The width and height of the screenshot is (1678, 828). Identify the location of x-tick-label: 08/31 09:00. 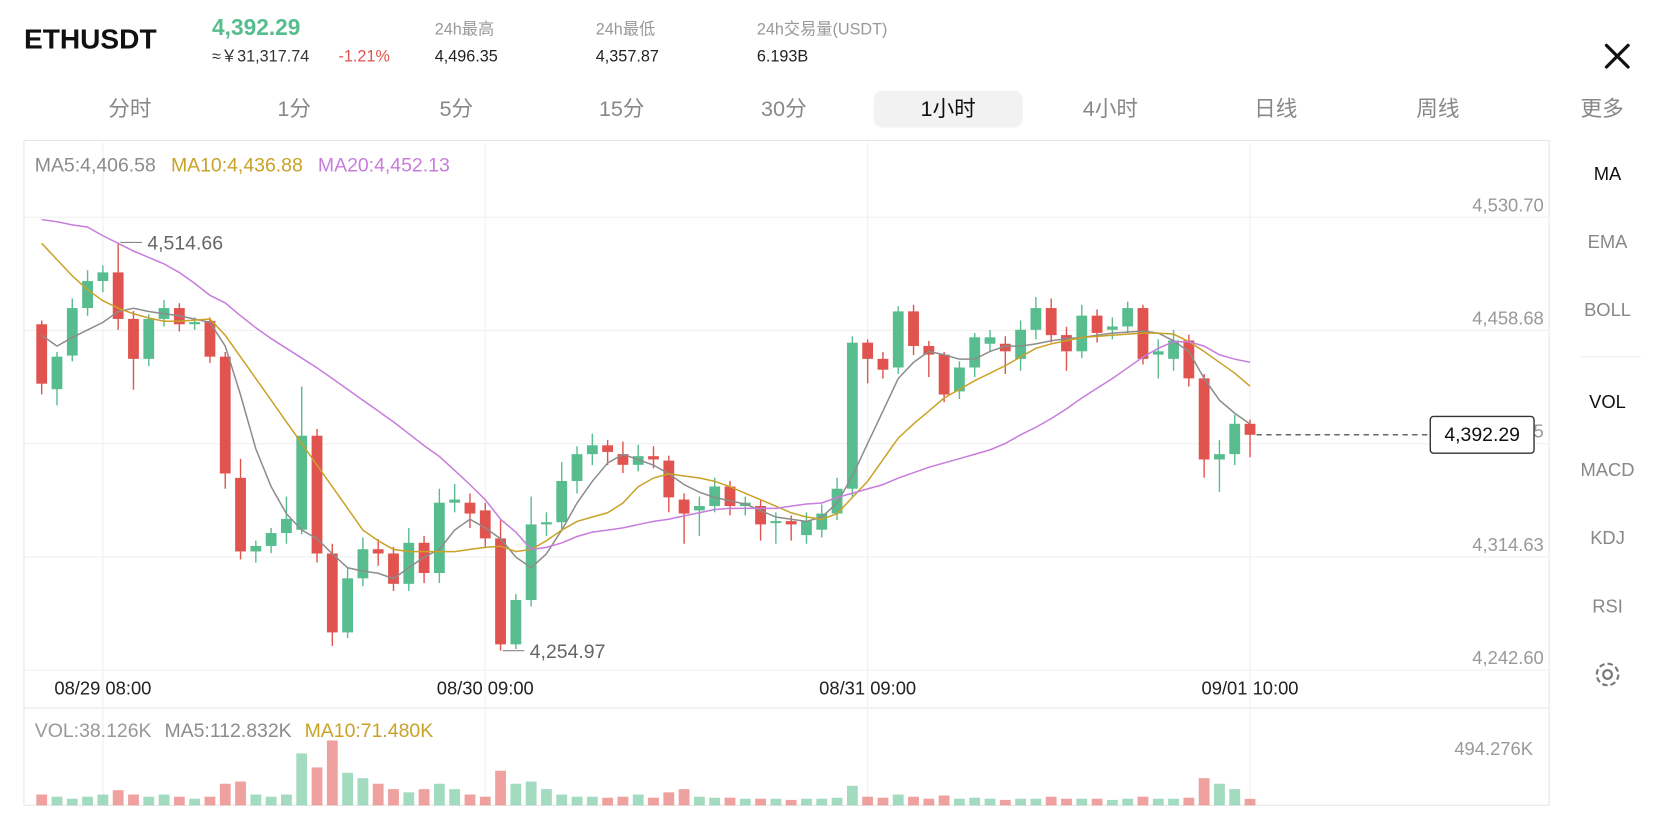
(867, 687).